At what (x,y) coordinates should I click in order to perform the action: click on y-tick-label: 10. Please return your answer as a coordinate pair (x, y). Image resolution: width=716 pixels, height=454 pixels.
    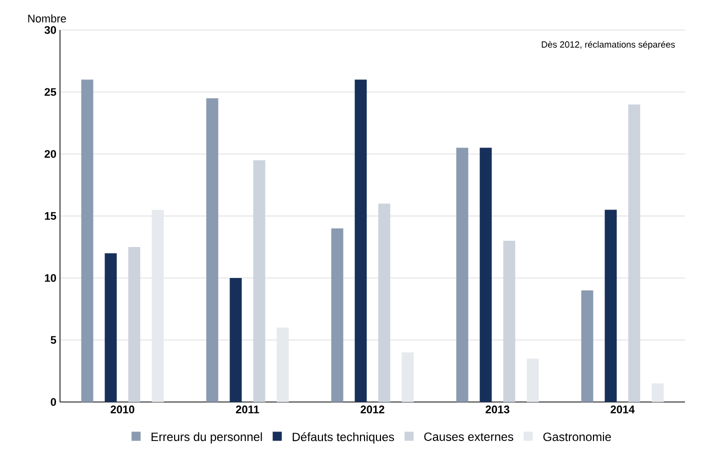
    Looking at the image, I should click on (50, 278).